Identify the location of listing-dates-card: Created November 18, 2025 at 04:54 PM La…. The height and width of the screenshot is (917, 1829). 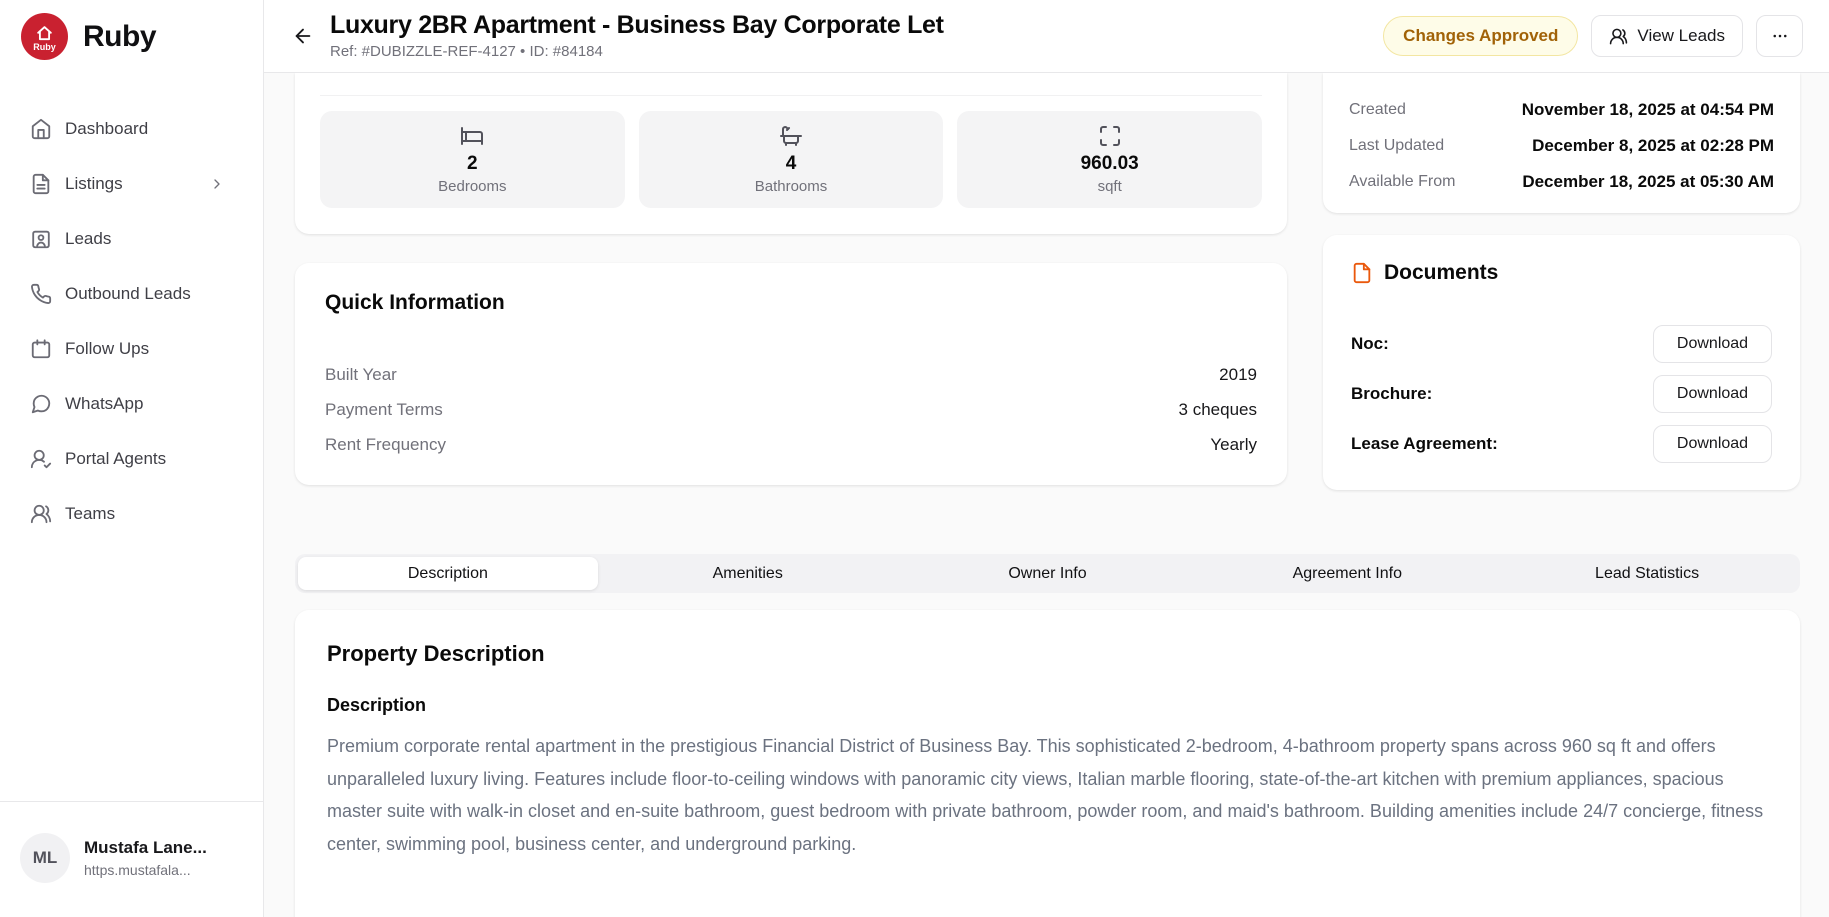
(1561, 143).